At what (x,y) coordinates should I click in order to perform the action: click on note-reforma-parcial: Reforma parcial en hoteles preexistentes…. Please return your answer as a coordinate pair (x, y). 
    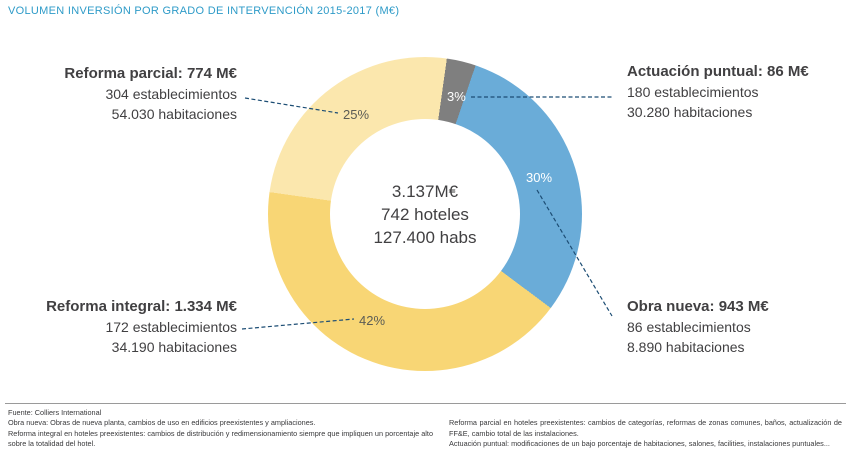
    Looking at the image, I should click on (645, 428).